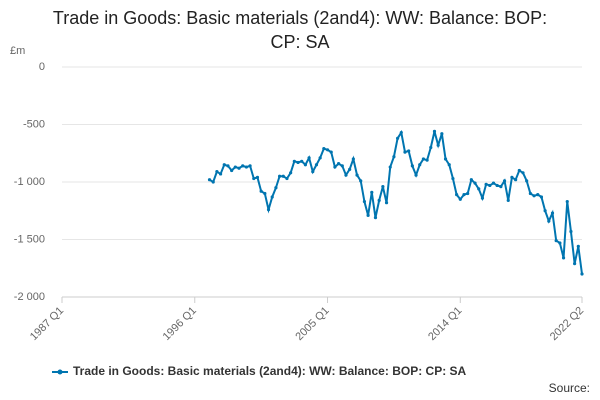 The height and width of the screenshot is (400, 600). Describe the element at coordinates (17, 51) in the screenshot. I see `y-axis-label: £m` at that location.